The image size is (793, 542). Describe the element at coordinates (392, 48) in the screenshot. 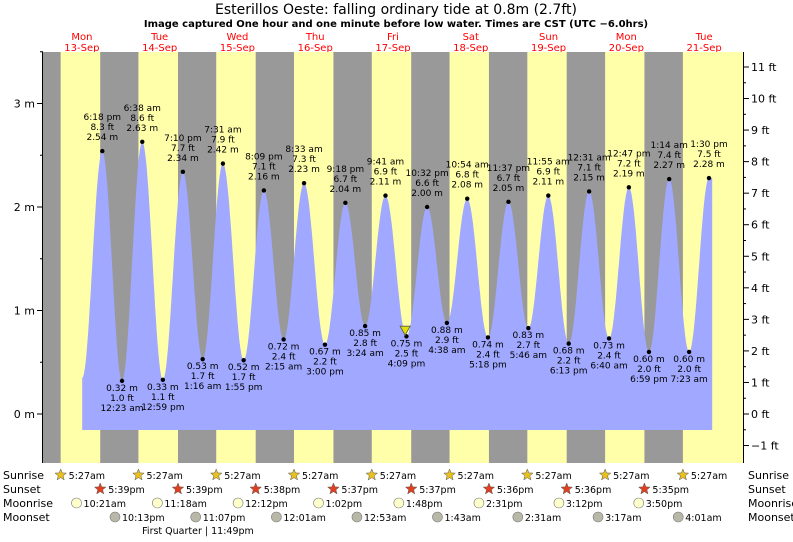

I see `day-date-label: 17-Sep` at that location.